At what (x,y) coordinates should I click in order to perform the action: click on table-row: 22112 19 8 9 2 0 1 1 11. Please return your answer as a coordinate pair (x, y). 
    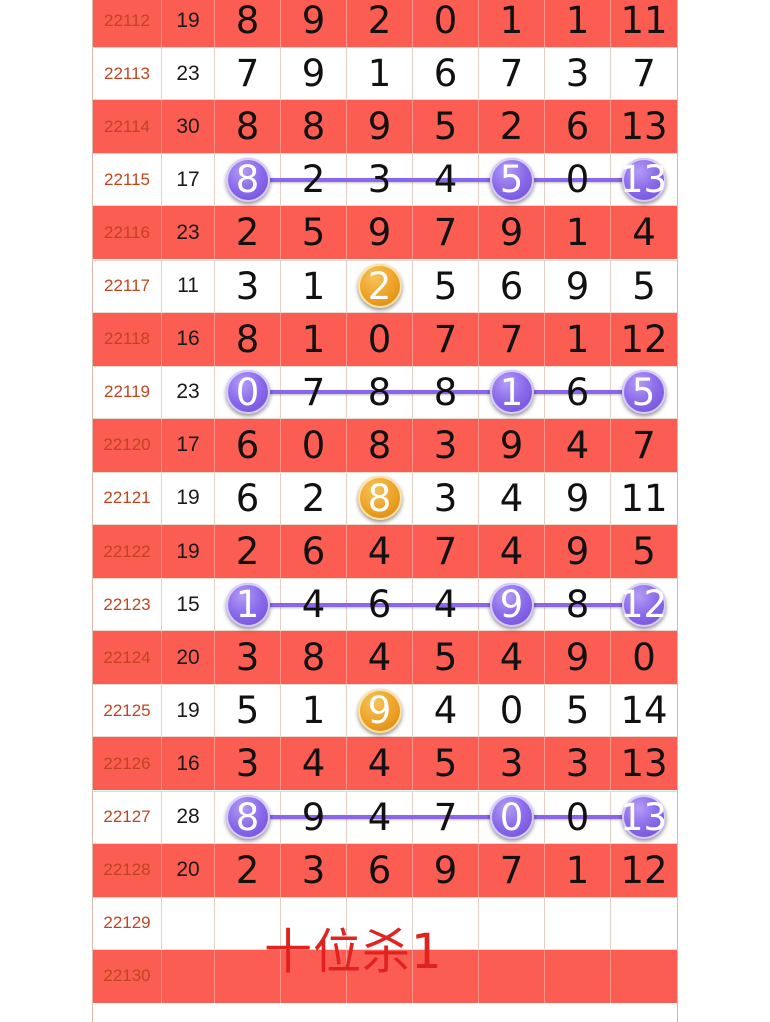
    Looking at the image, I should click on (385, 24).